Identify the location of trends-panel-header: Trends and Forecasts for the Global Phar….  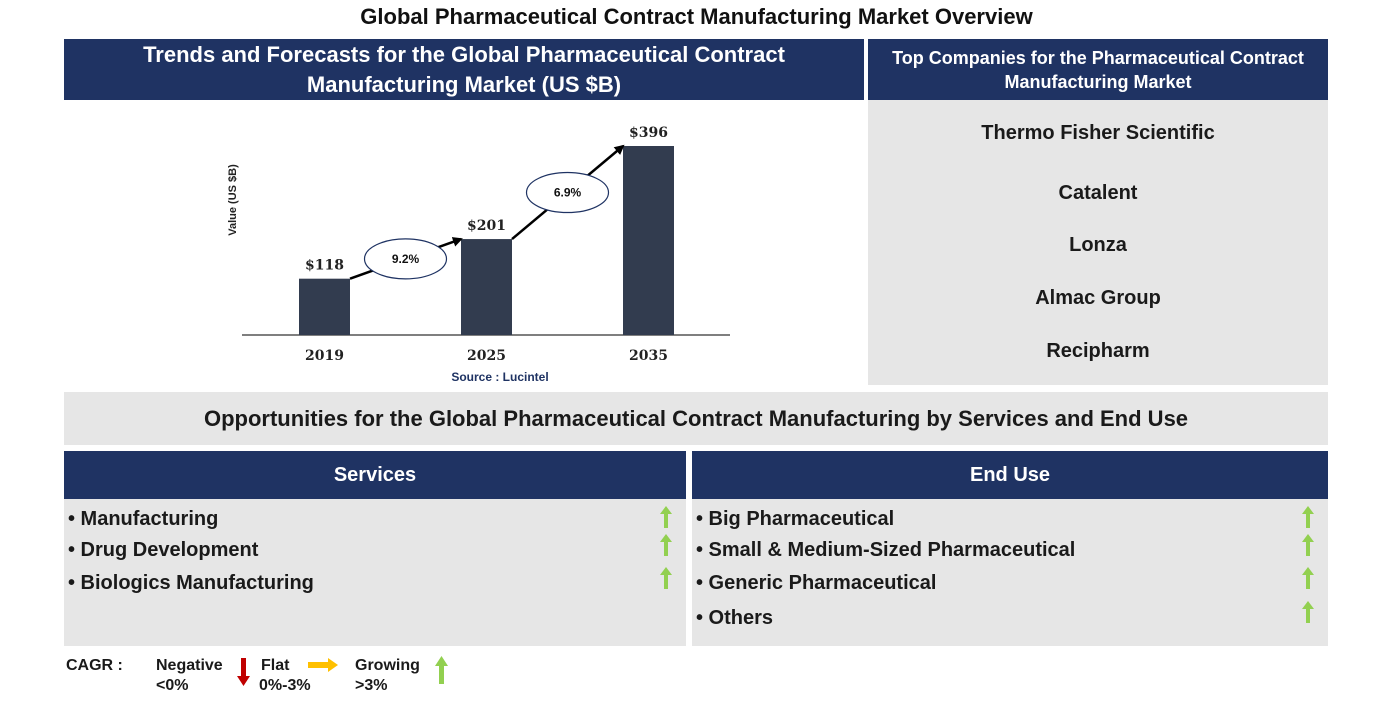
(464, 69).